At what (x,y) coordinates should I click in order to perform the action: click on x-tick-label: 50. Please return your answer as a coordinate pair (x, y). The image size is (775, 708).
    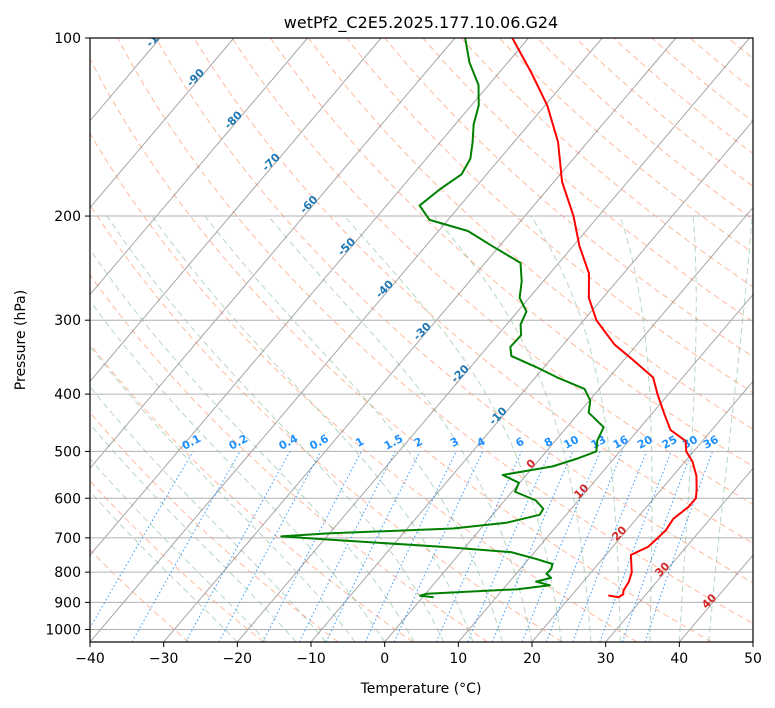
    Looking at the image, I should click on (753, 659).